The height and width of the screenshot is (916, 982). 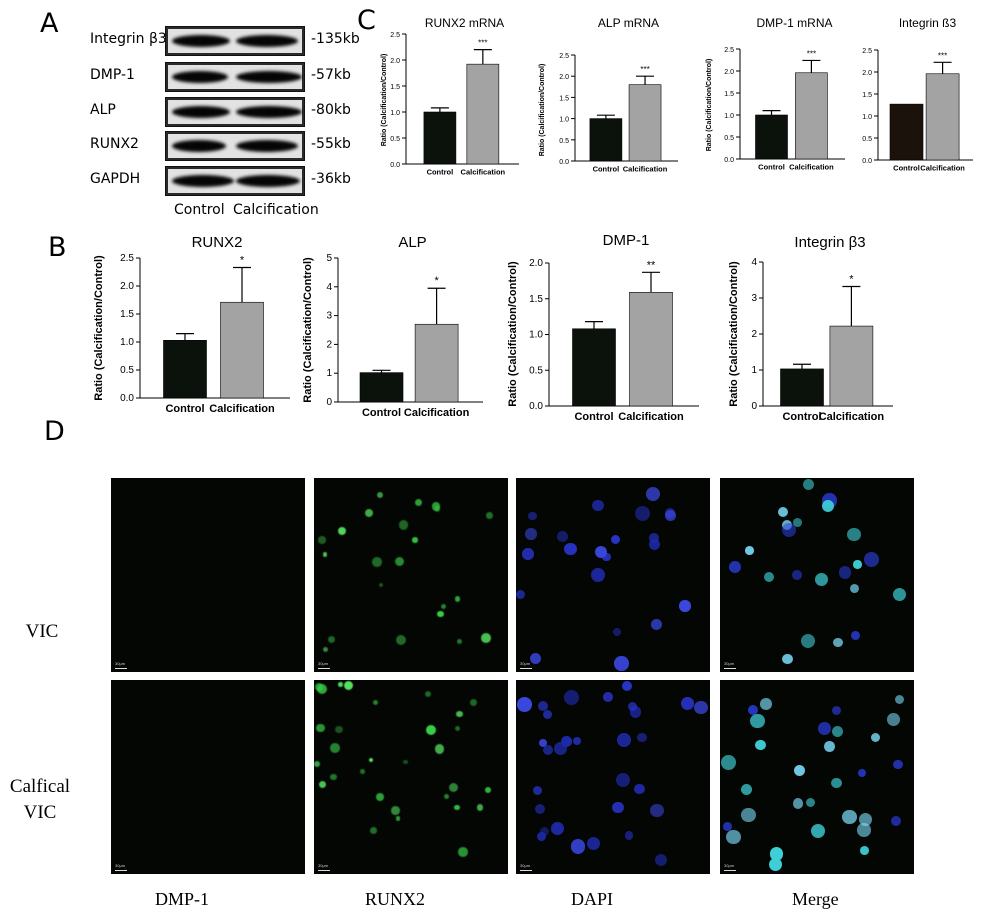 I want to click on blot-band-calcification, so click(x=267, y=146).